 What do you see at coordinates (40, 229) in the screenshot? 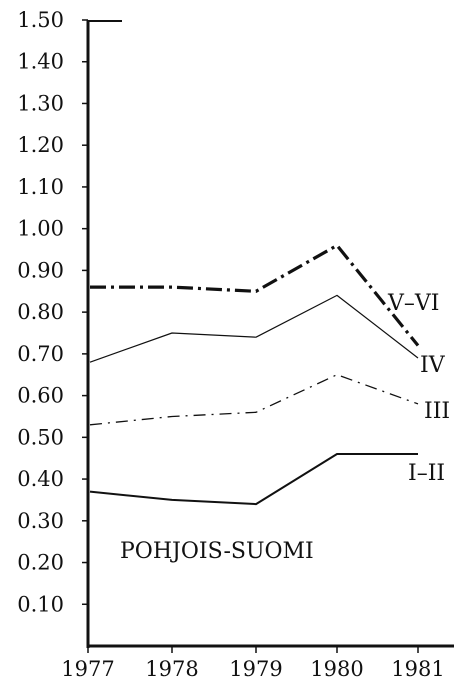
I see `y-tick-label: 1.00` at bounding box center [40, 229].